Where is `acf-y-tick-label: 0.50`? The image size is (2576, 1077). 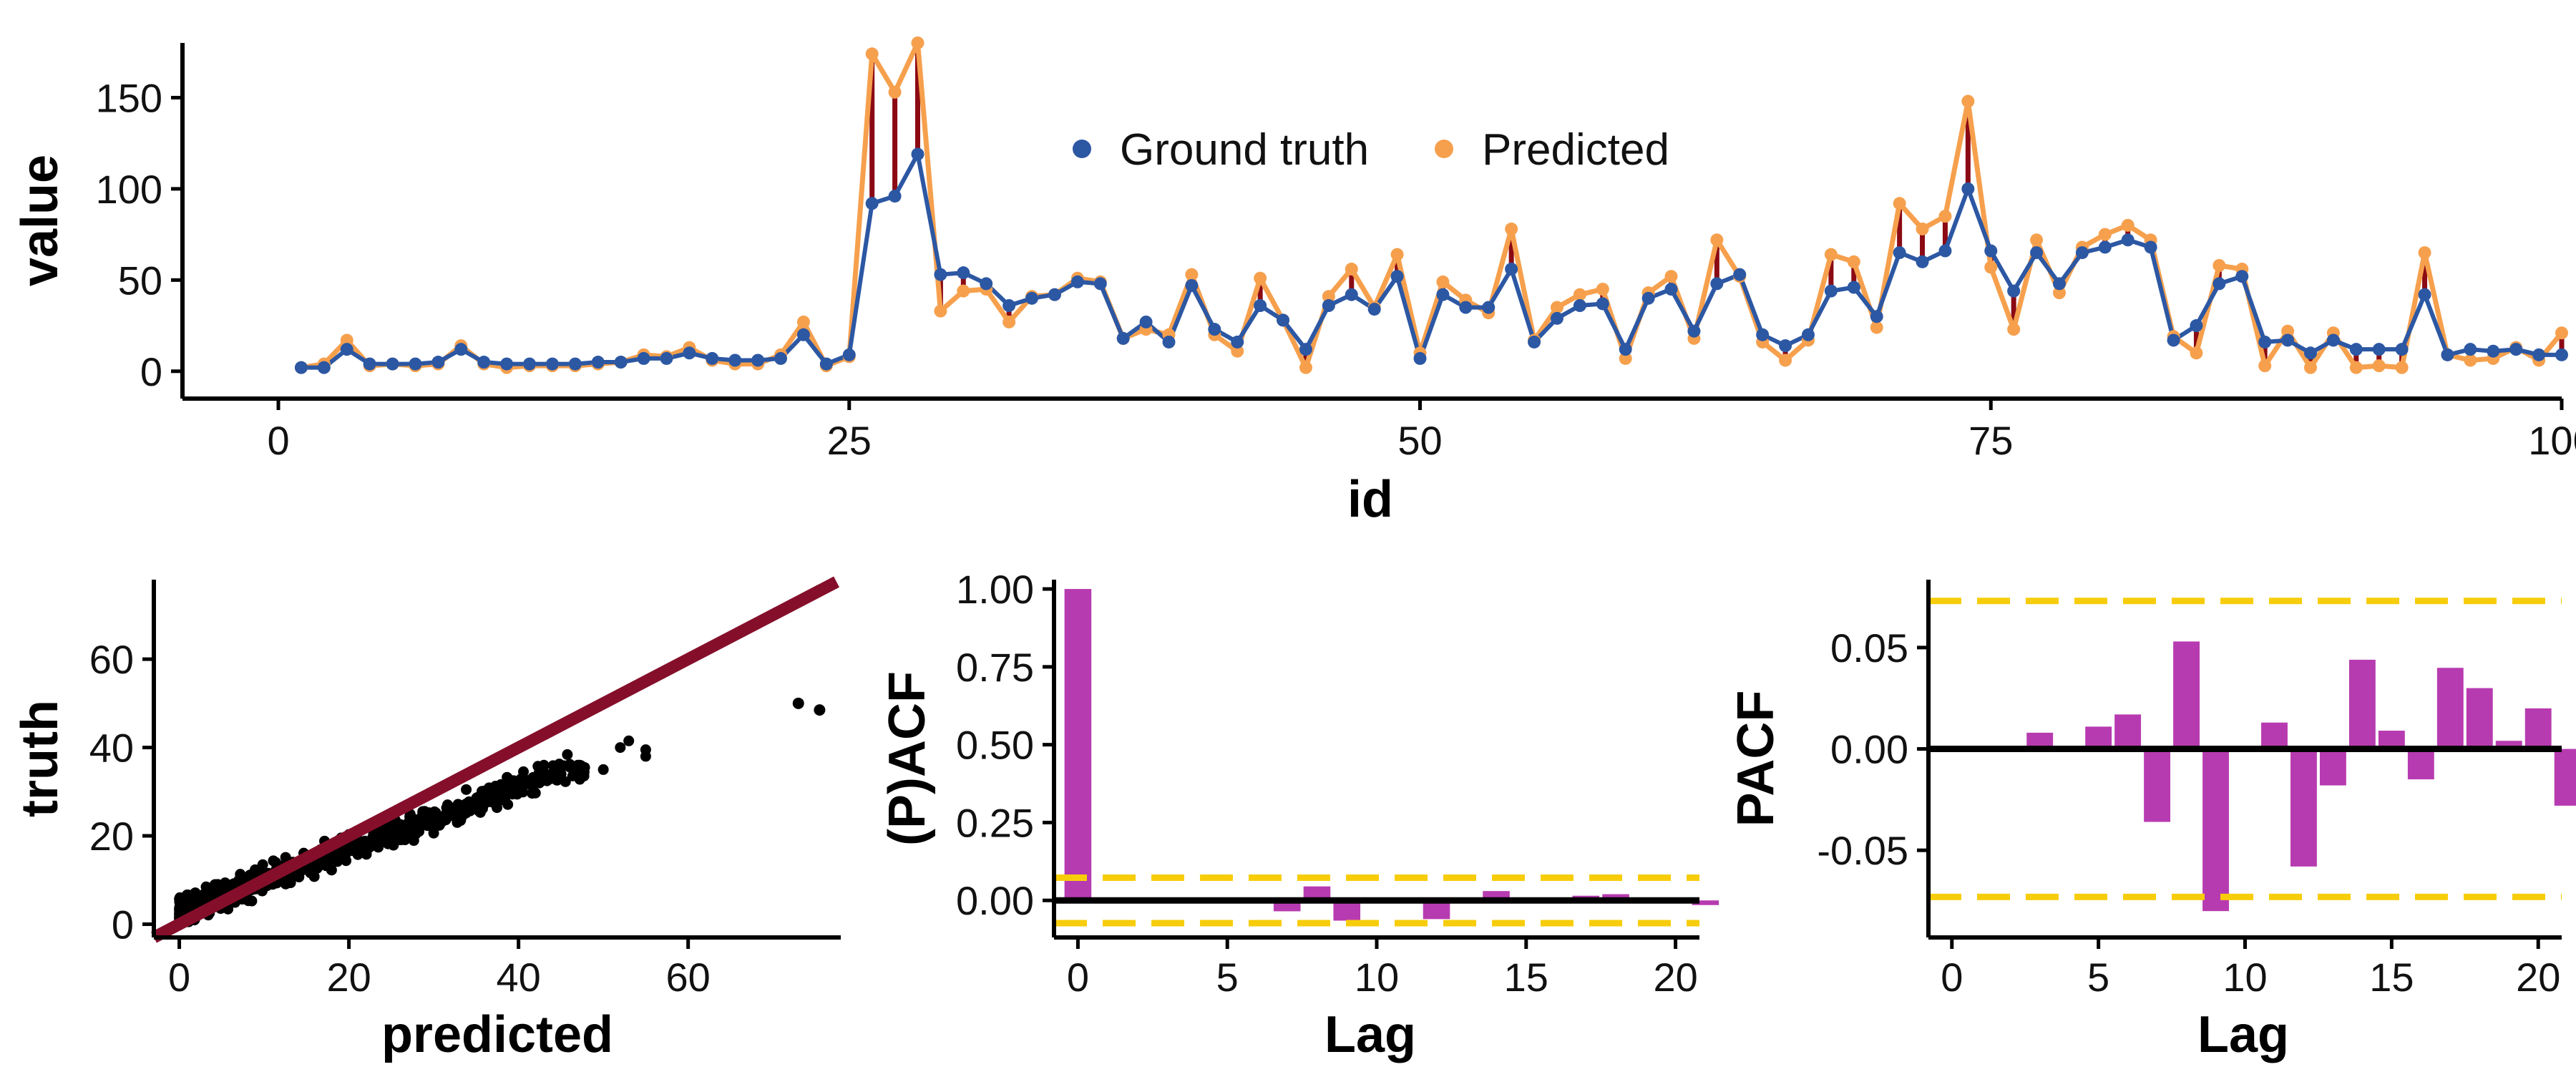
acf-y-tick-label: 0.50 is located at coordinates (995, 745).